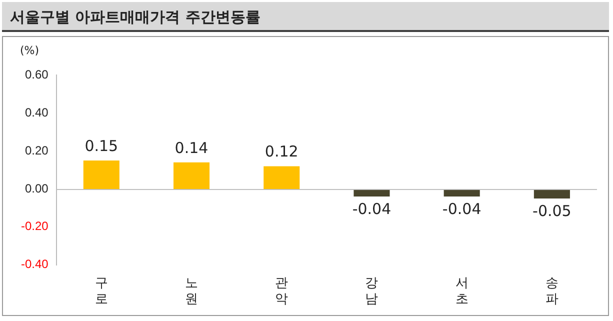 The width and height of the screenshot is (613, 321). Describe the element at coordinates (281, 151) in the screenshot. I see `data-label: 0.12` at that location.